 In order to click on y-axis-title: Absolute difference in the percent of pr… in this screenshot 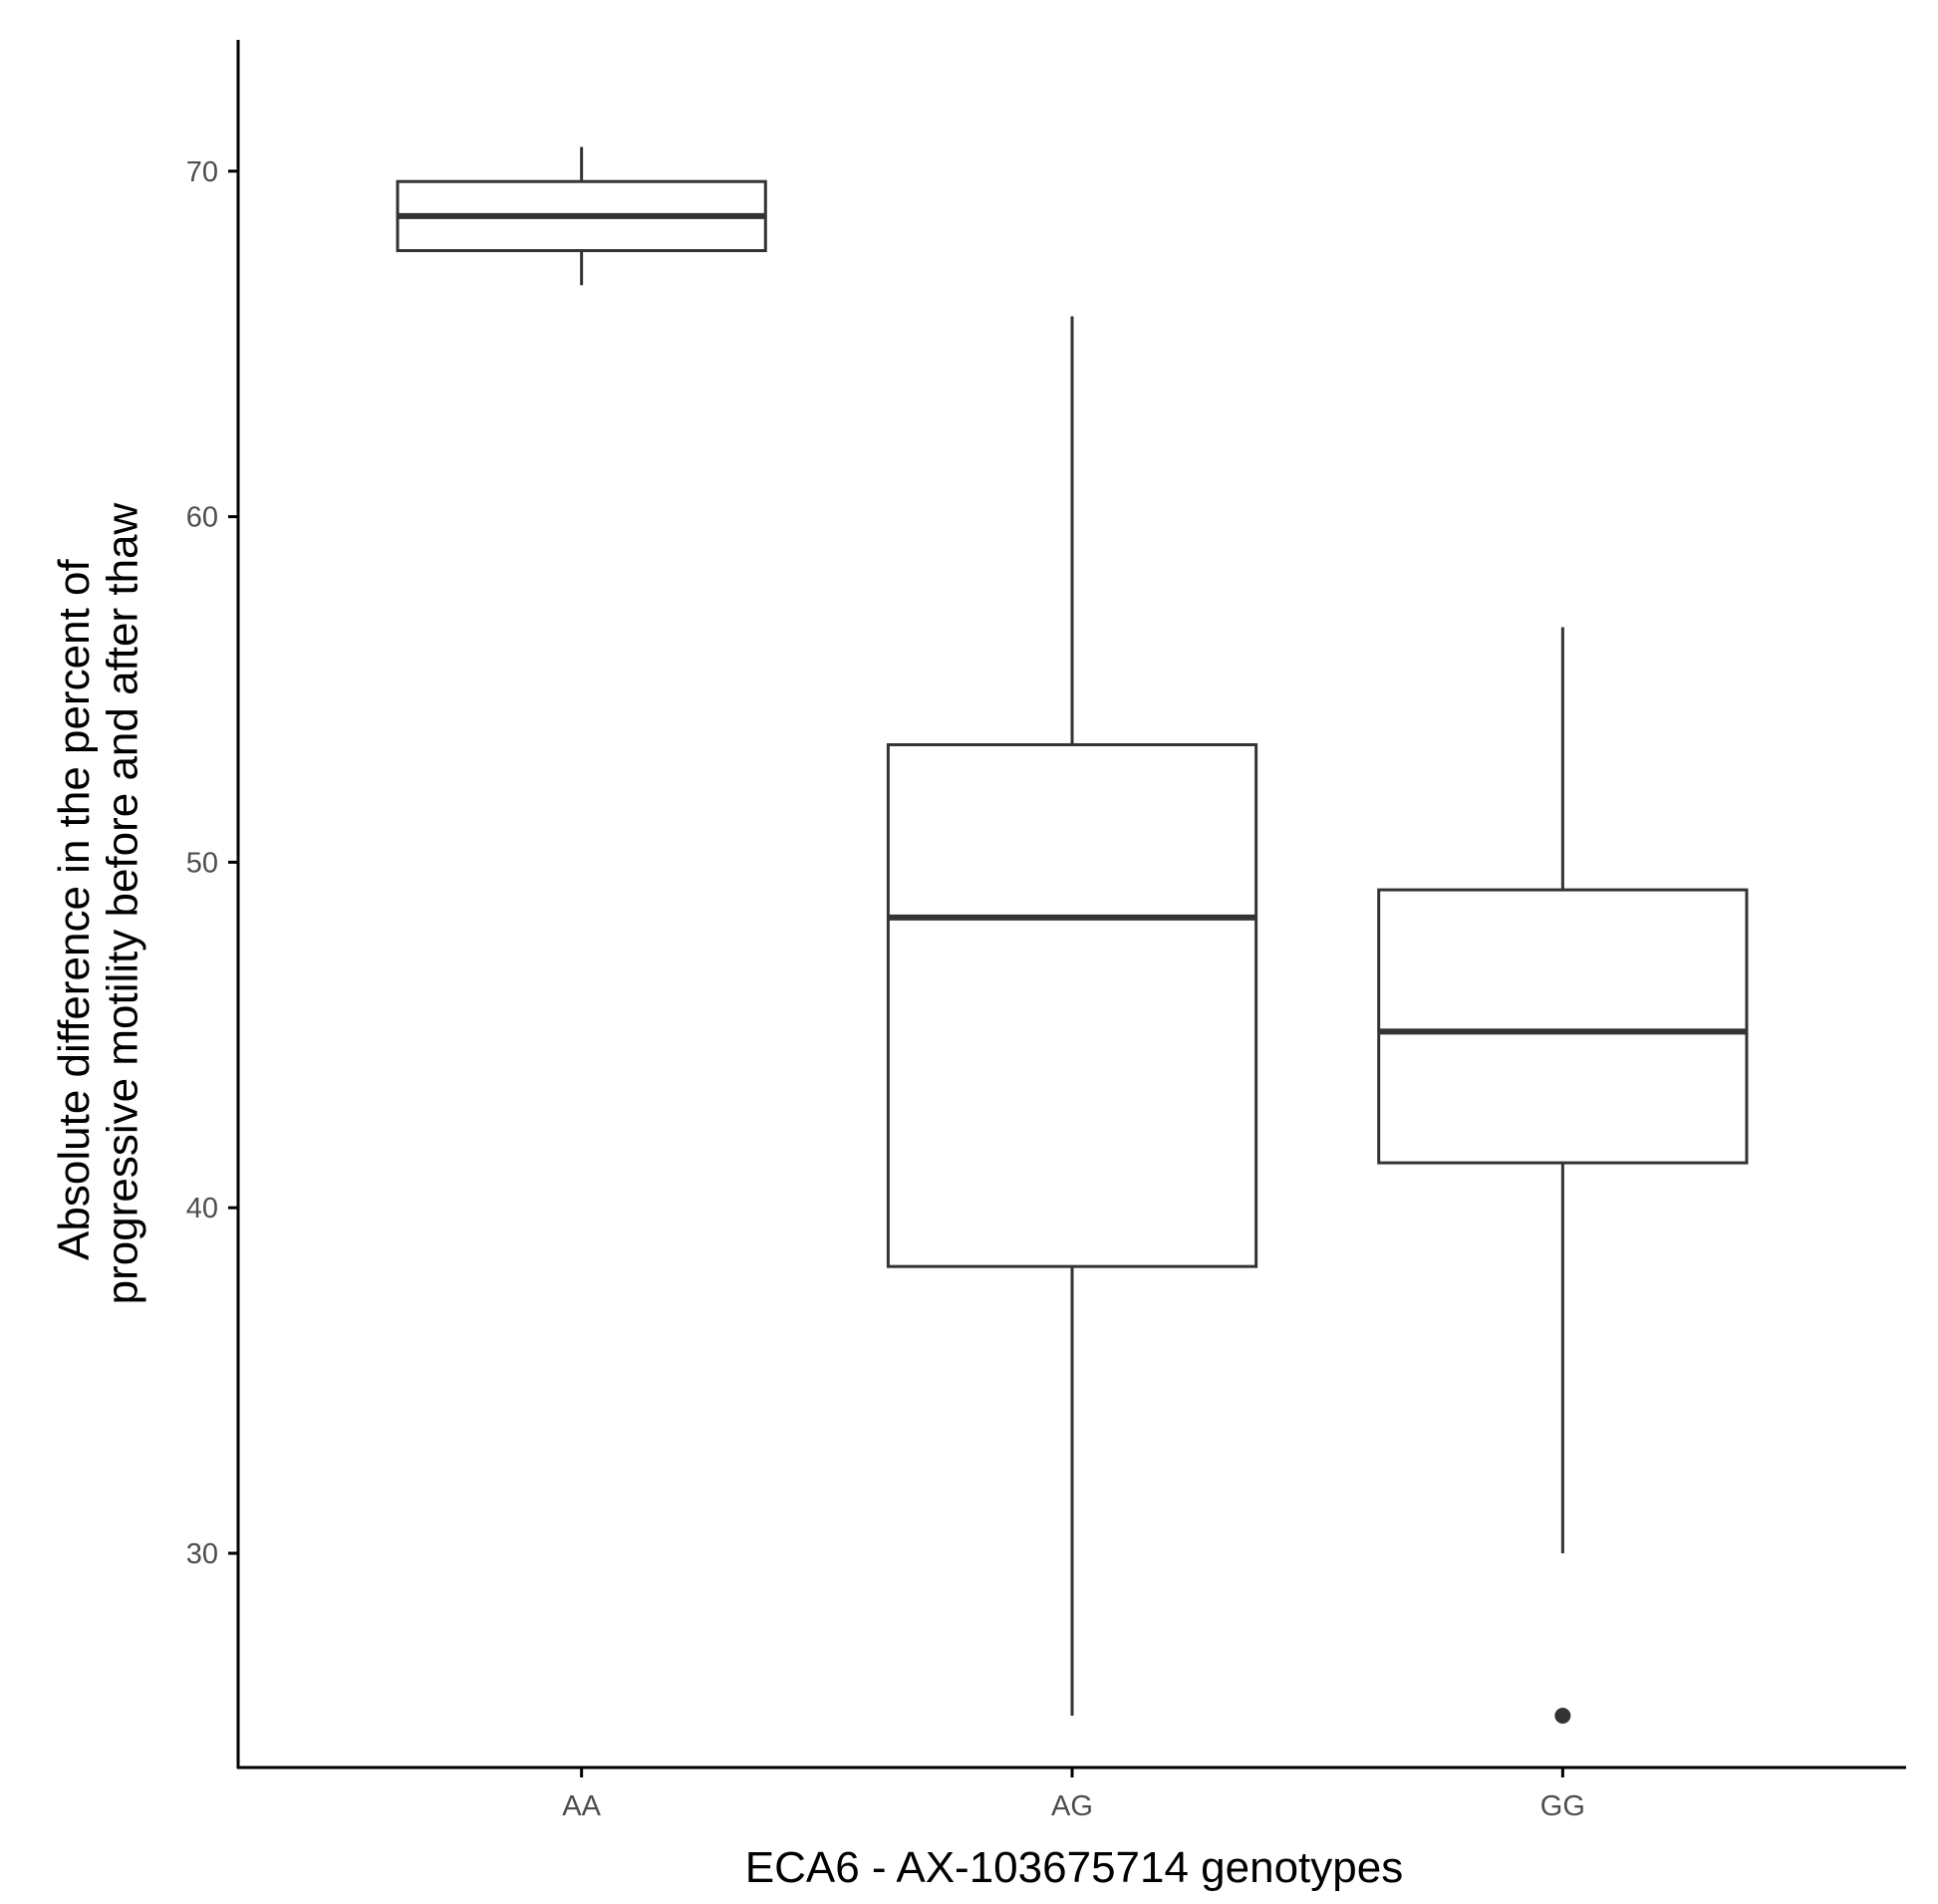, I will do `click(98, 903)`.